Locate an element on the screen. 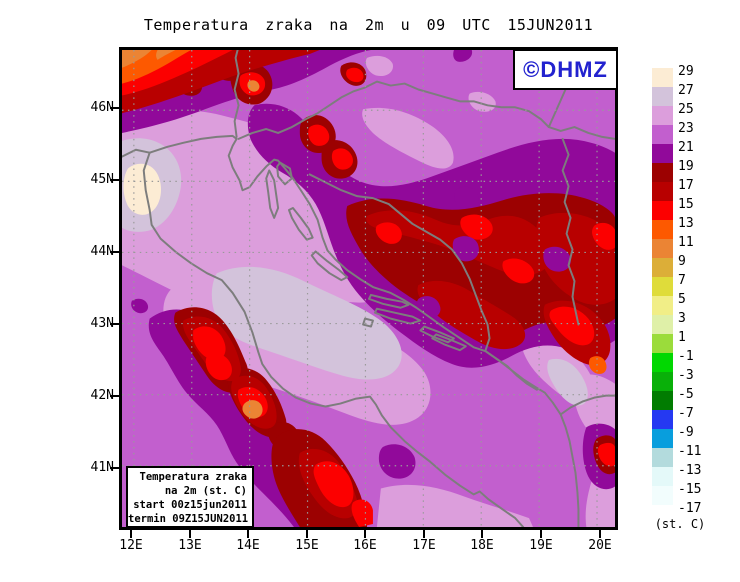 This screenshot has width=740, height=582. colorbar-level-9: 9 is located at coordinates (682, 261).